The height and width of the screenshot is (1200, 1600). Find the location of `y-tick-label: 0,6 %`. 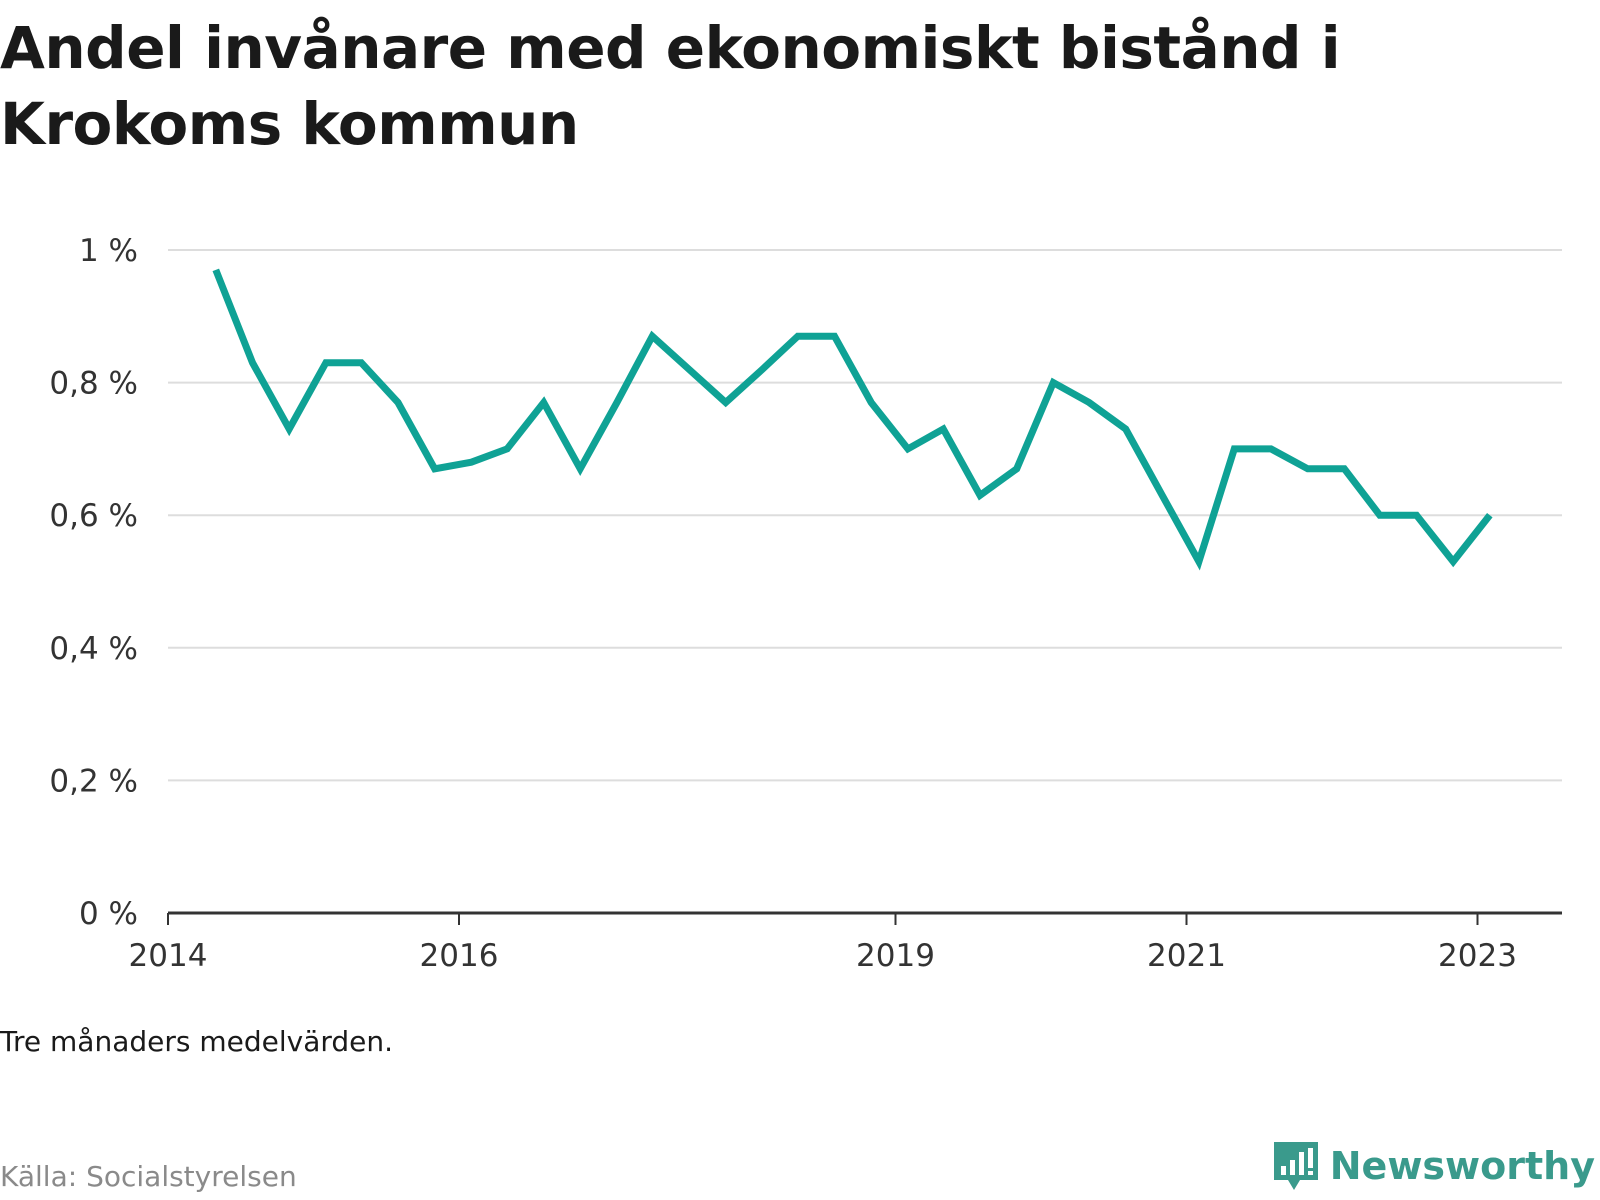

y-tick-label: 0,6 % is located at coordinates (93, 516).